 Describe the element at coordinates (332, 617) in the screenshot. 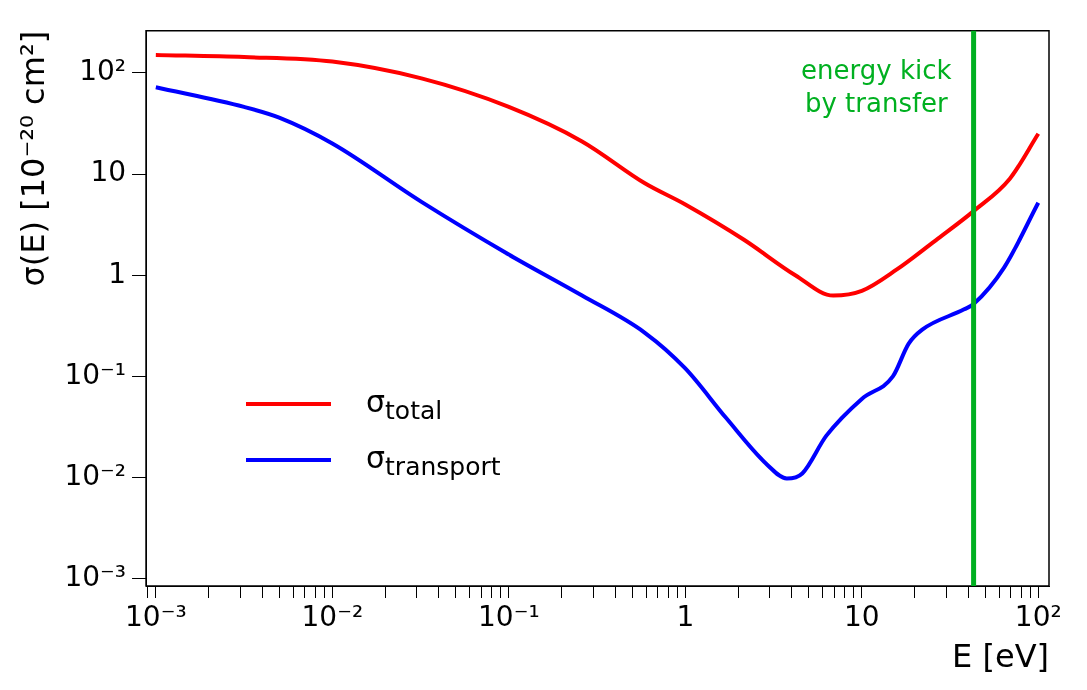

I see `x-tick-label: 10⁻²` at that location.